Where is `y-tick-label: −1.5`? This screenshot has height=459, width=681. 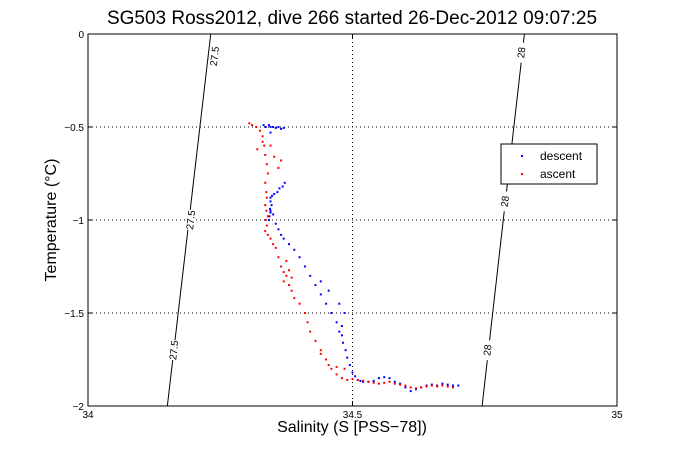 y-tick-label: −1.5 is located at coordinates (74, 314).